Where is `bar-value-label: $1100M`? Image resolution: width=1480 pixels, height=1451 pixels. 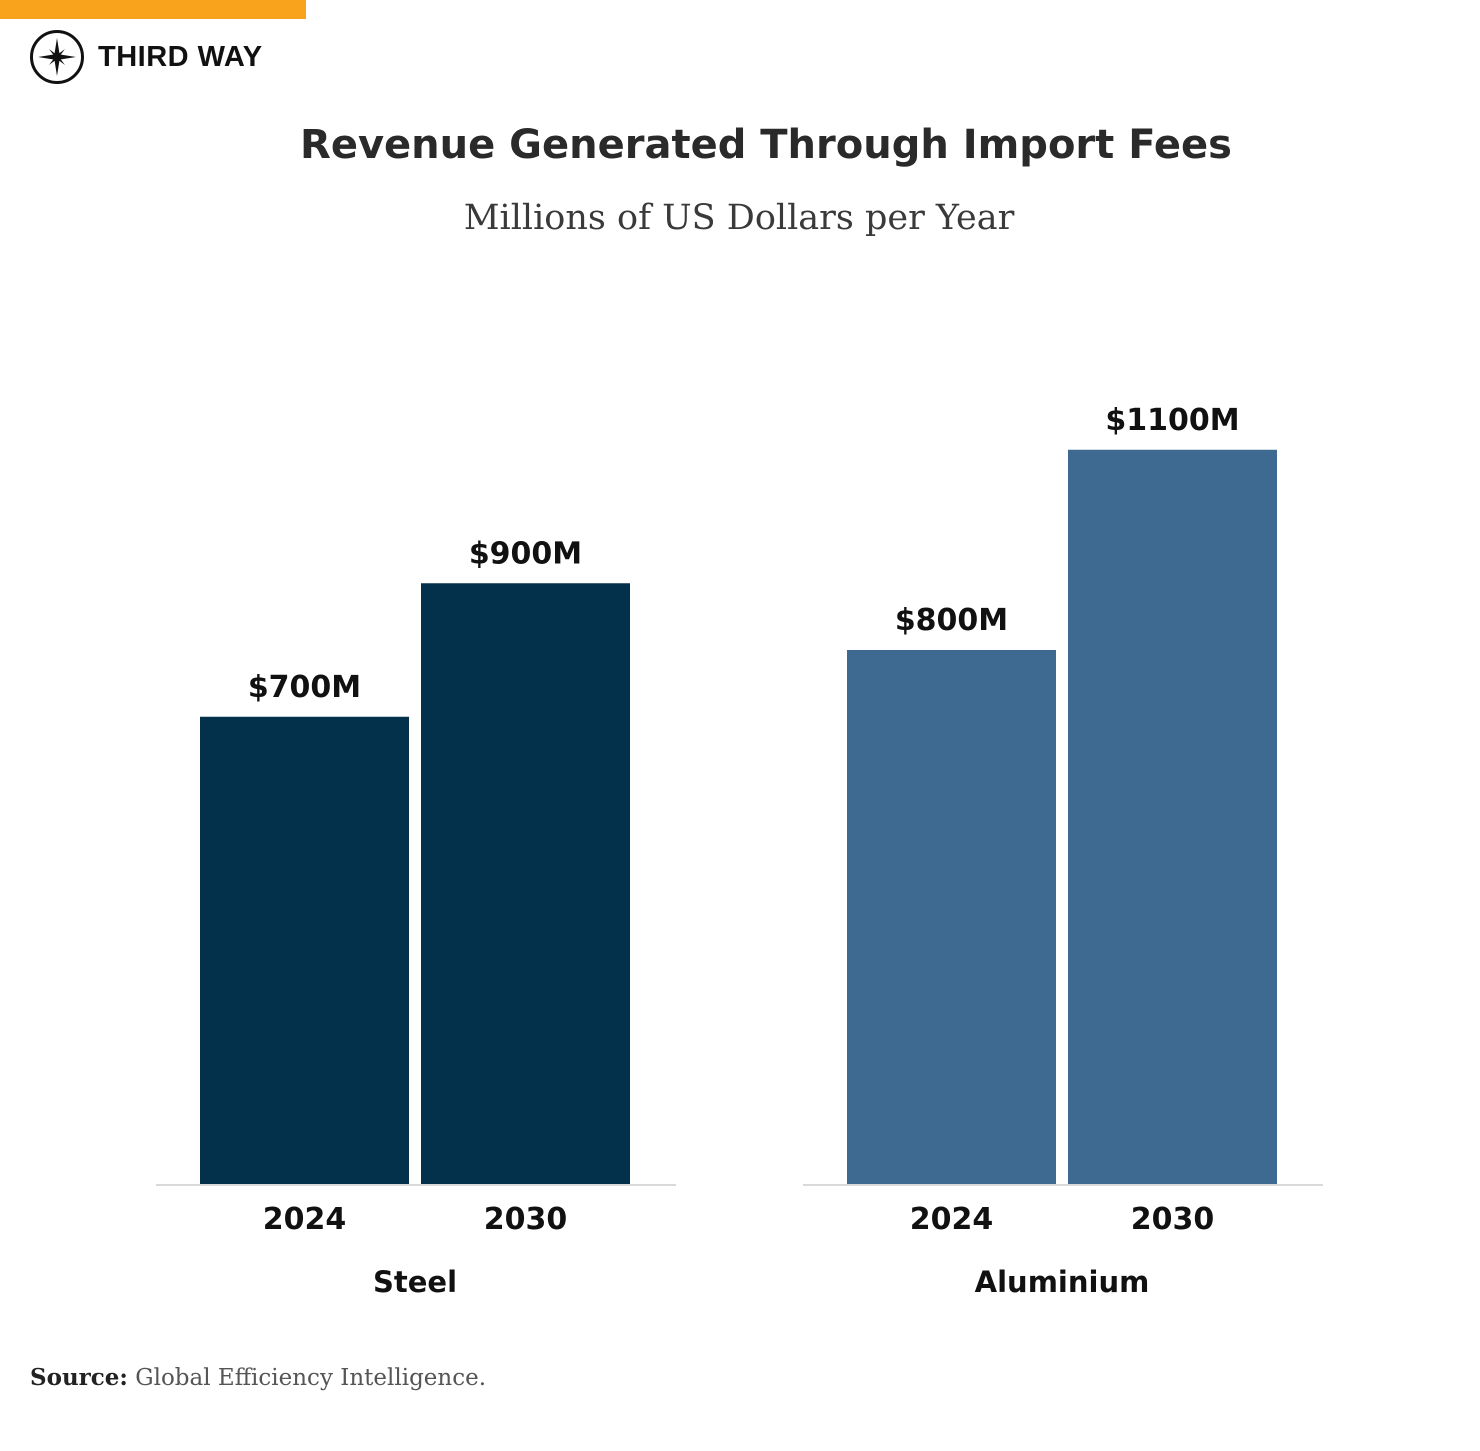
bar-value-label: $1100M is located at coordinates (1172, 420).